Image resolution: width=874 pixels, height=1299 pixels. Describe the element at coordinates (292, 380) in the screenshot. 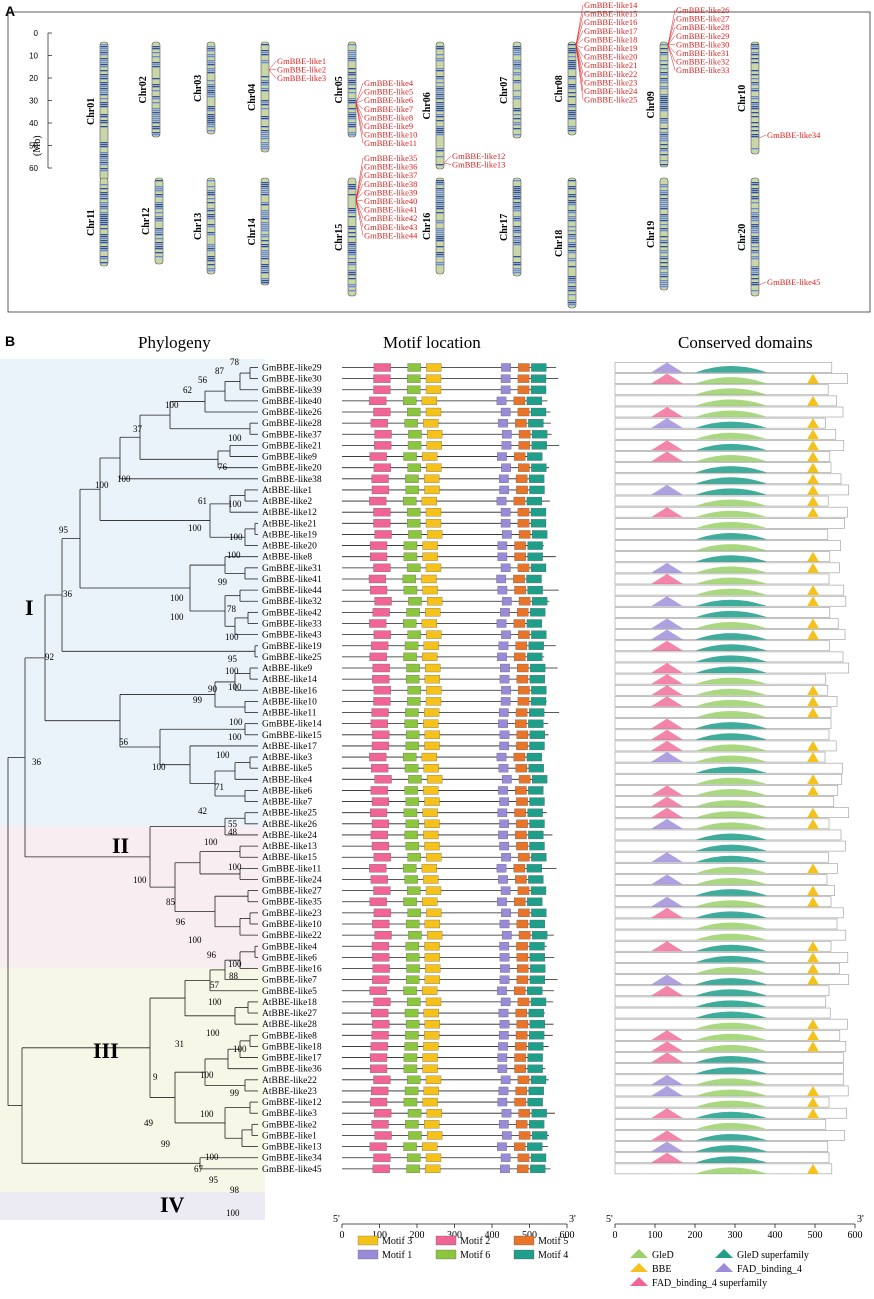

I see `tree-gene-label: GmBBE-like30` at that location.